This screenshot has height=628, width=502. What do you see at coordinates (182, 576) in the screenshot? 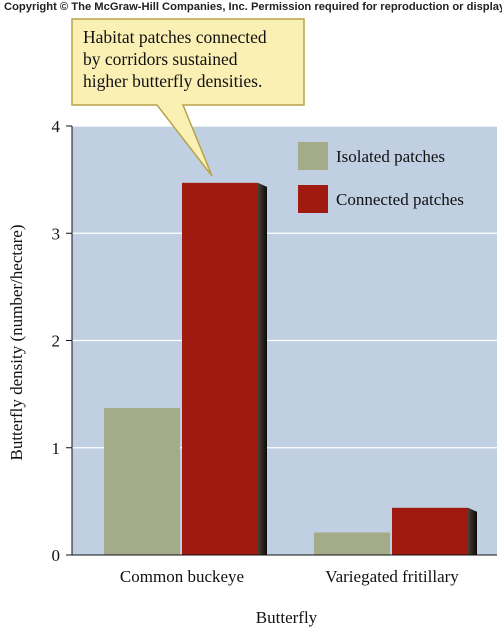
I see `x-tick-label: Common buckeye` at bounding box center [182, 576].